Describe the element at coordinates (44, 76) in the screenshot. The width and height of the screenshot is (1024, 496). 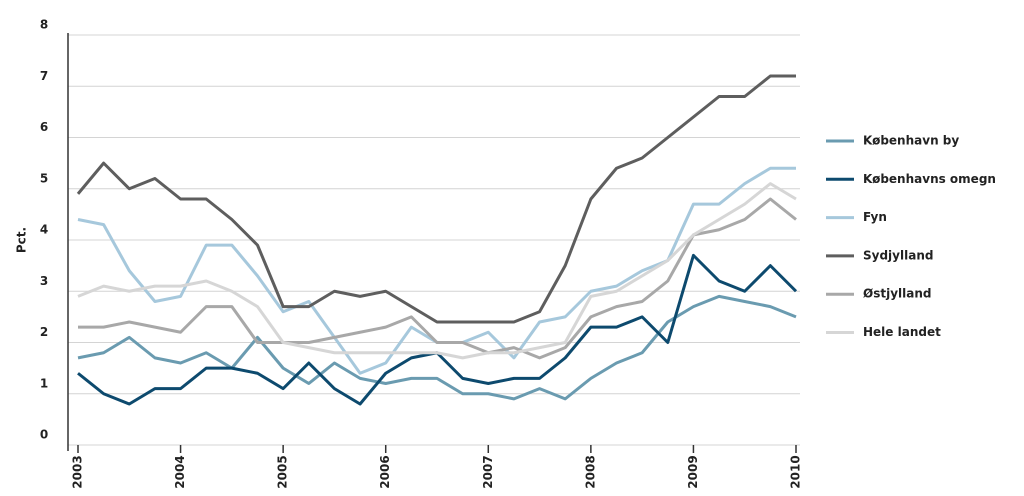
I see `y-tick-label: 7` at that location.